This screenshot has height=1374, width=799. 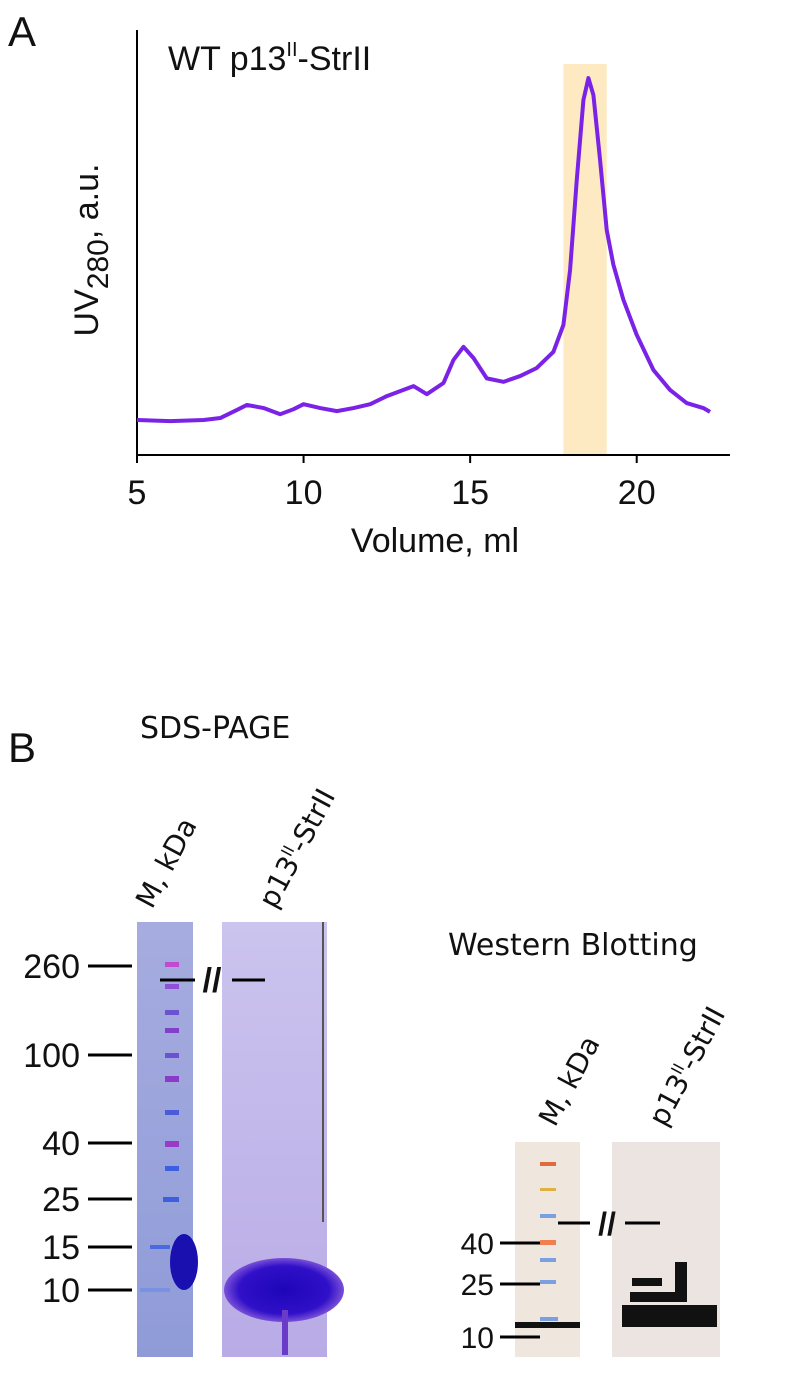 What do you see at coordinates (637, 493) in the screenshot?
I see `x-tick-label: 20` at bounding box center [637, 493].